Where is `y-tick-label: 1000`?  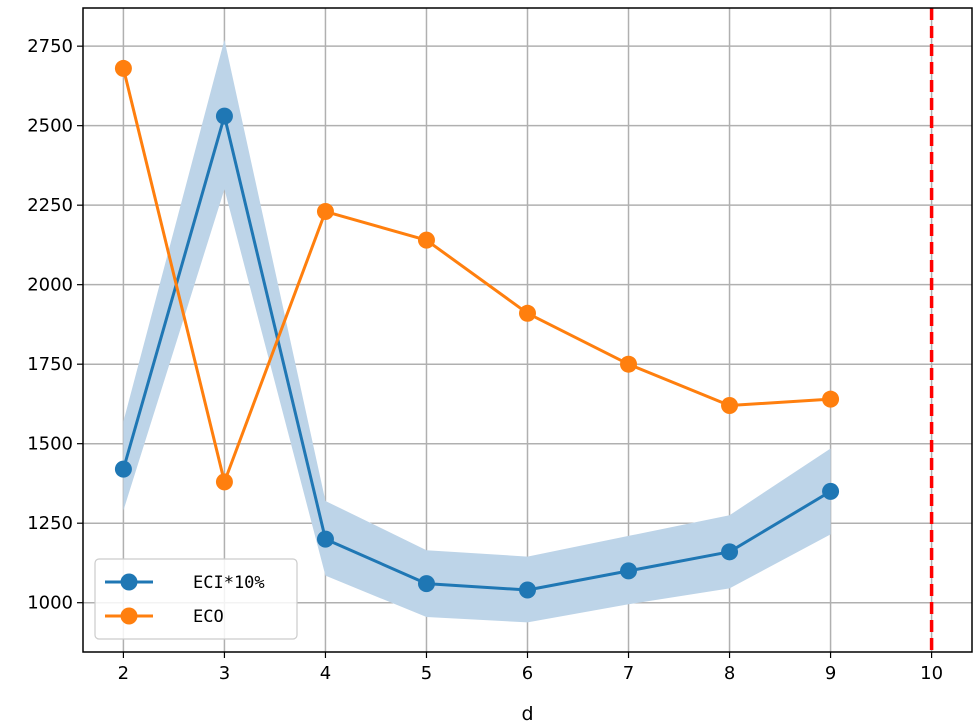
y-tick-label: 1000 is located at coordinates (50, 603).